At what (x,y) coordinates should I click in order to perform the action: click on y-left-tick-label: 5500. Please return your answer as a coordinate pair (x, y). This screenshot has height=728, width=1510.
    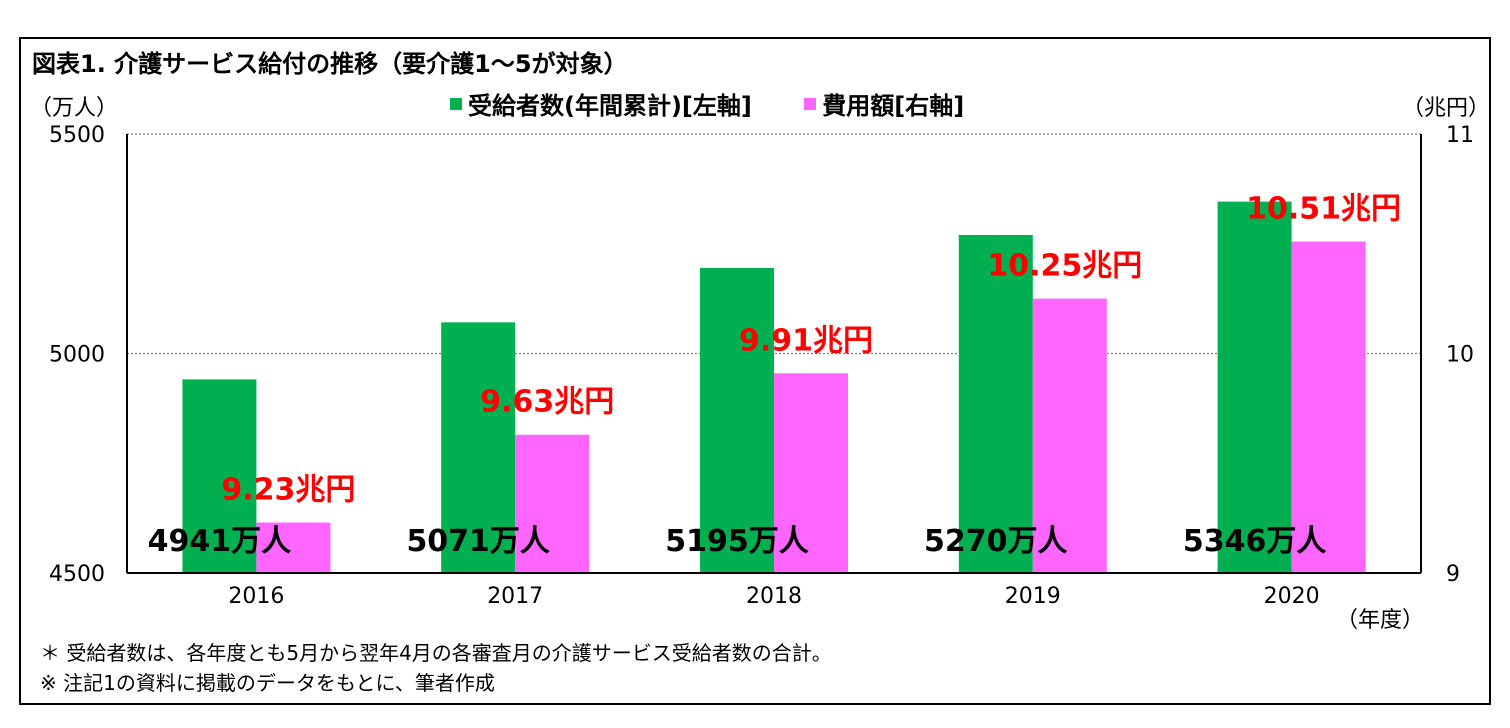
    Looking at the image, I should click on (77, 135).